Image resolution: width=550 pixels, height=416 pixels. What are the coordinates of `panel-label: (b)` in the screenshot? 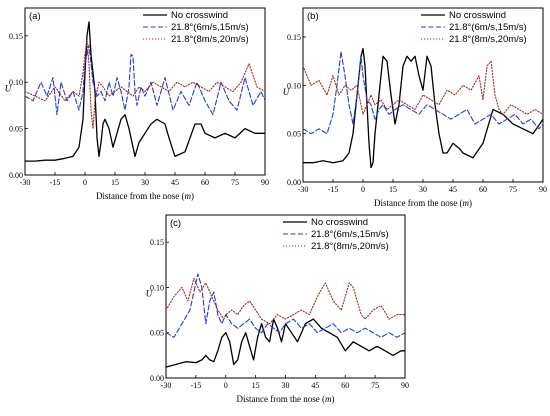 It's located at (313, 16).